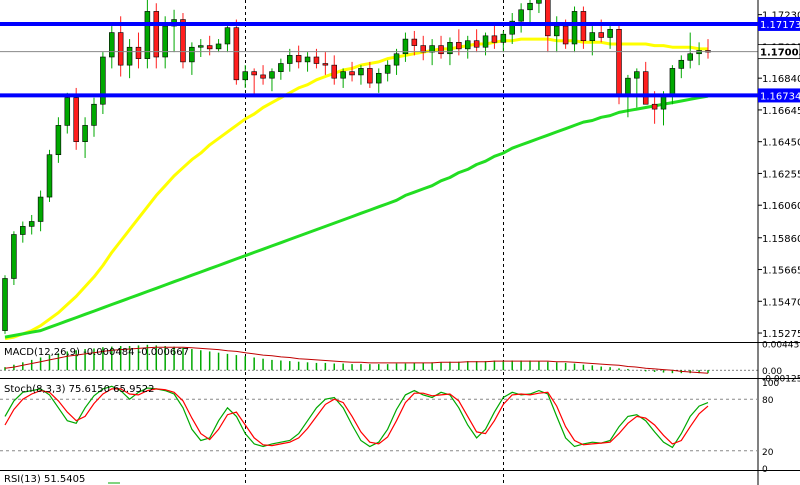  I want to click on macd-label: MACD(12,26,9) -0.000484 -0.000667, so click(96, 352).